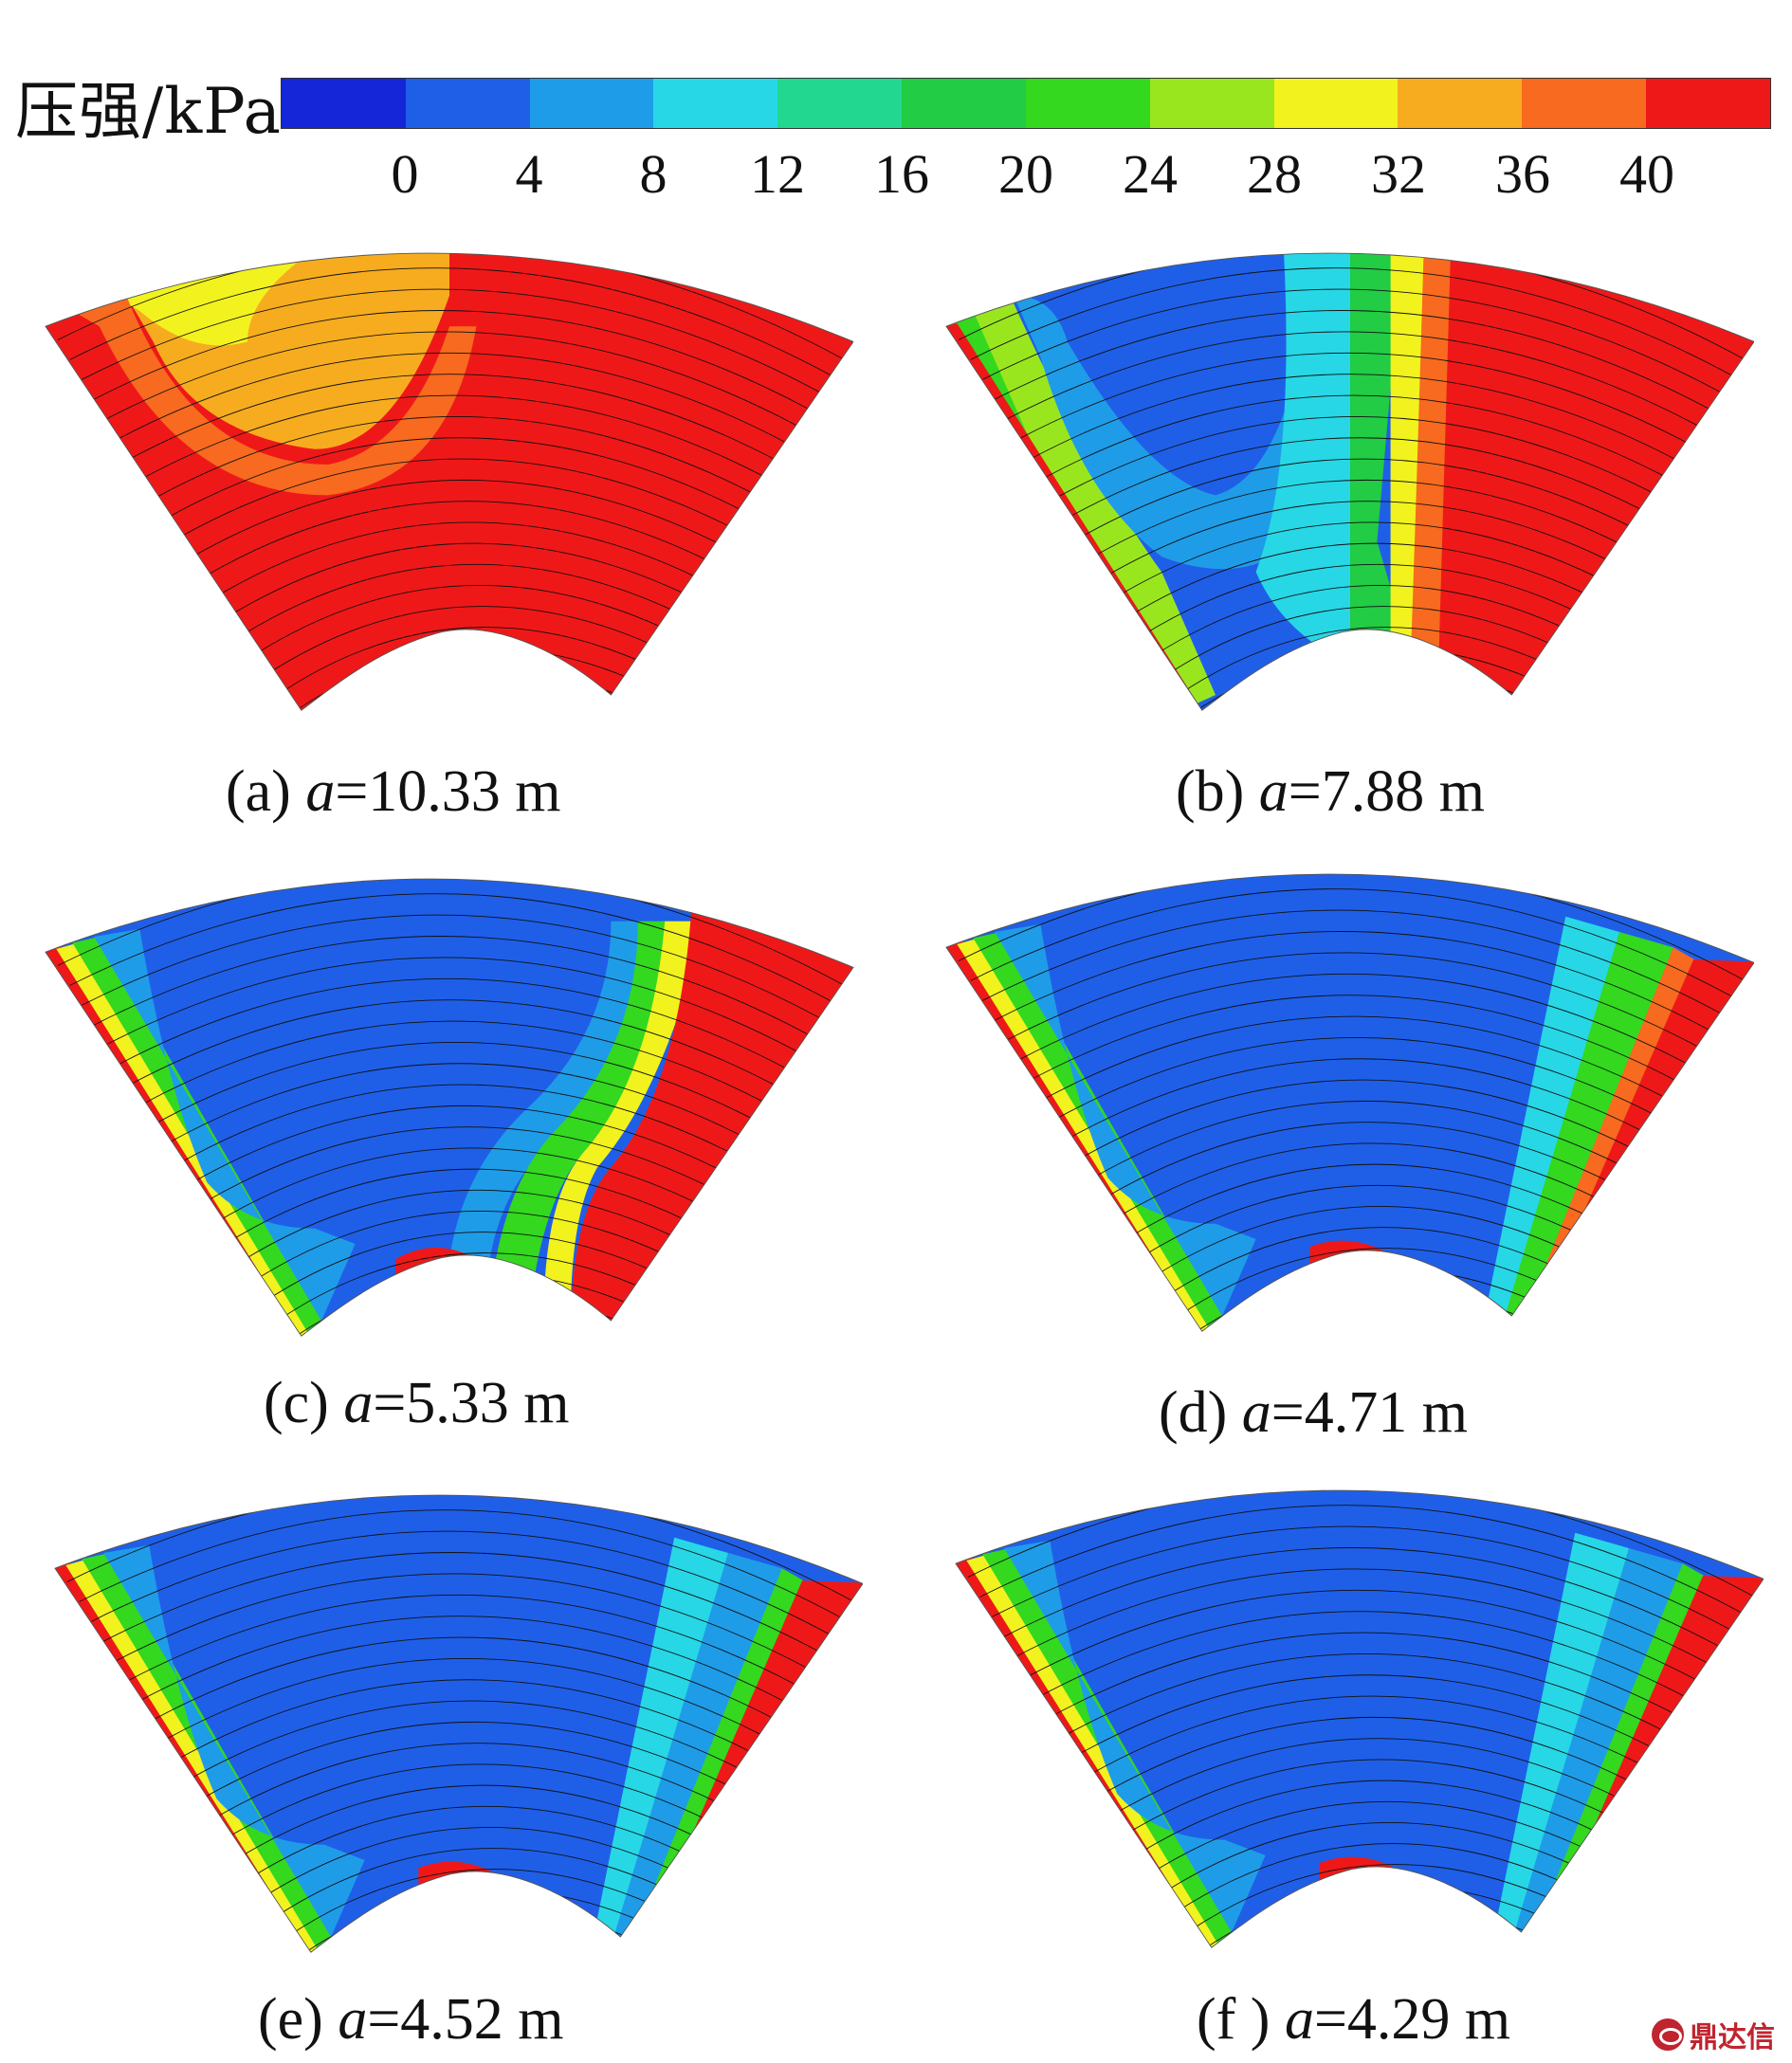 This screenshot has width=1792, height=2063. What do you see at coordinates (1025, 174) in the screenshot?
I see `colorbar-tick-label: 20` at bounding box center [1025, 174].